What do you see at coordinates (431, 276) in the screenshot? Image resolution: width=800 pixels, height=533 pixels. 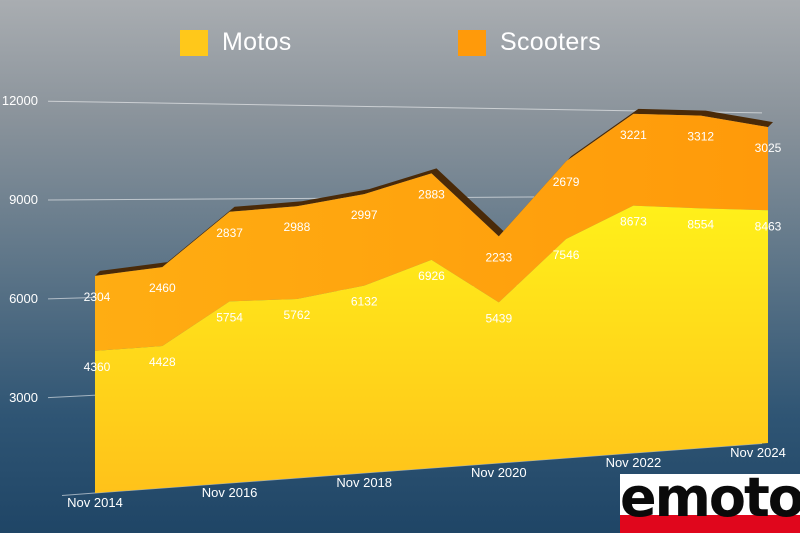 I see `data-label-motos: 6926` at bounding box center [431, 276].